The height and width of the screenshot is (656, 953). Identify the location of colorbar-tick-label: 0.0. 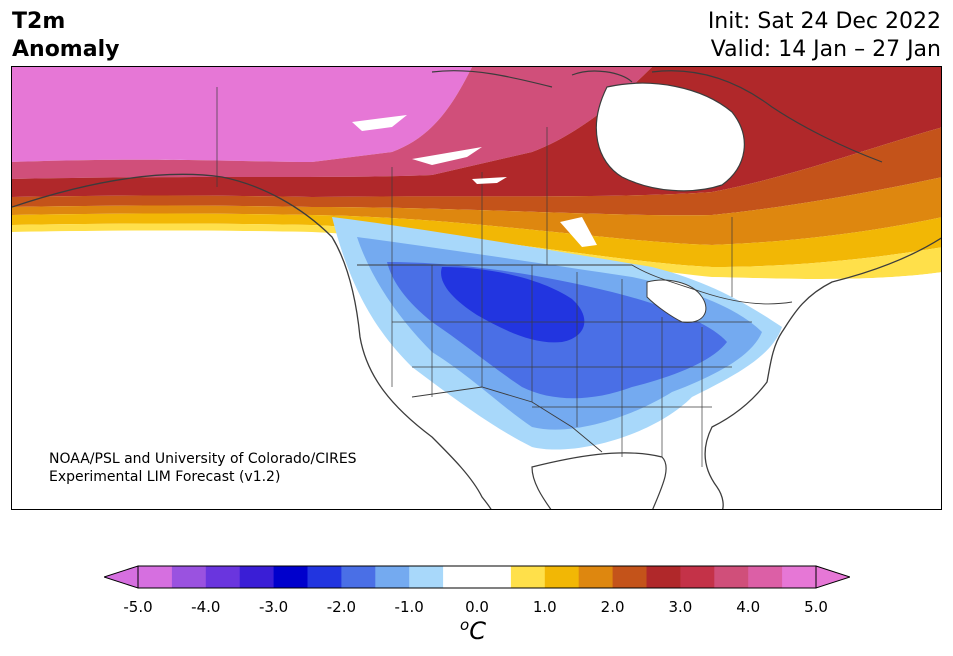
(477, 607).